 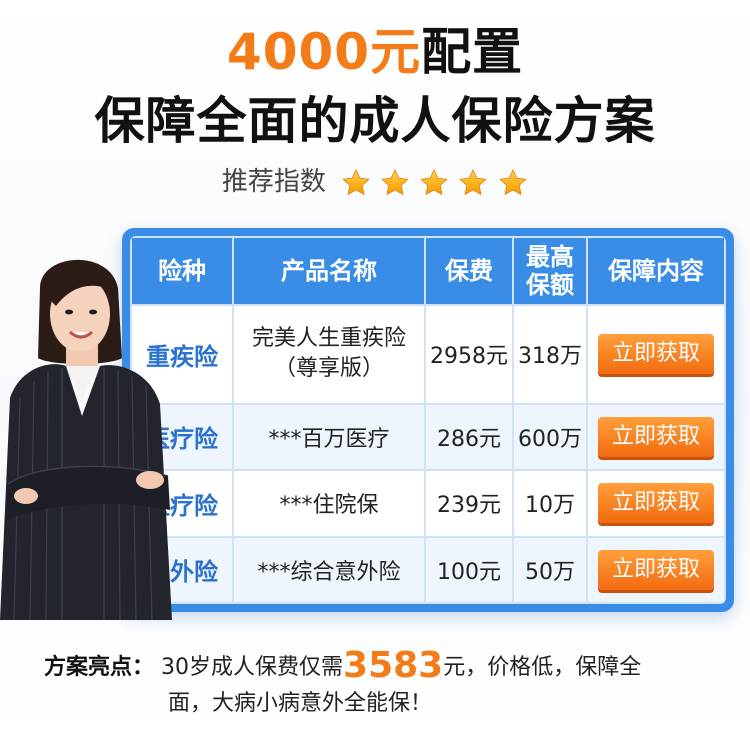 What do you see at coordinates (542, 667) in the screenshot?
I see `highlight-post: 元，价格低，保障全` at bounding box center [542, 667].